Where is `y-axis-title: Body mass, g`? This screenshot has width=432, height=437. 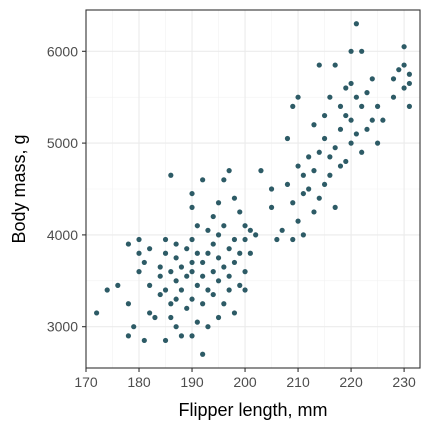 y-axis-title: Body mass, g is located at coordinates (19, 188).